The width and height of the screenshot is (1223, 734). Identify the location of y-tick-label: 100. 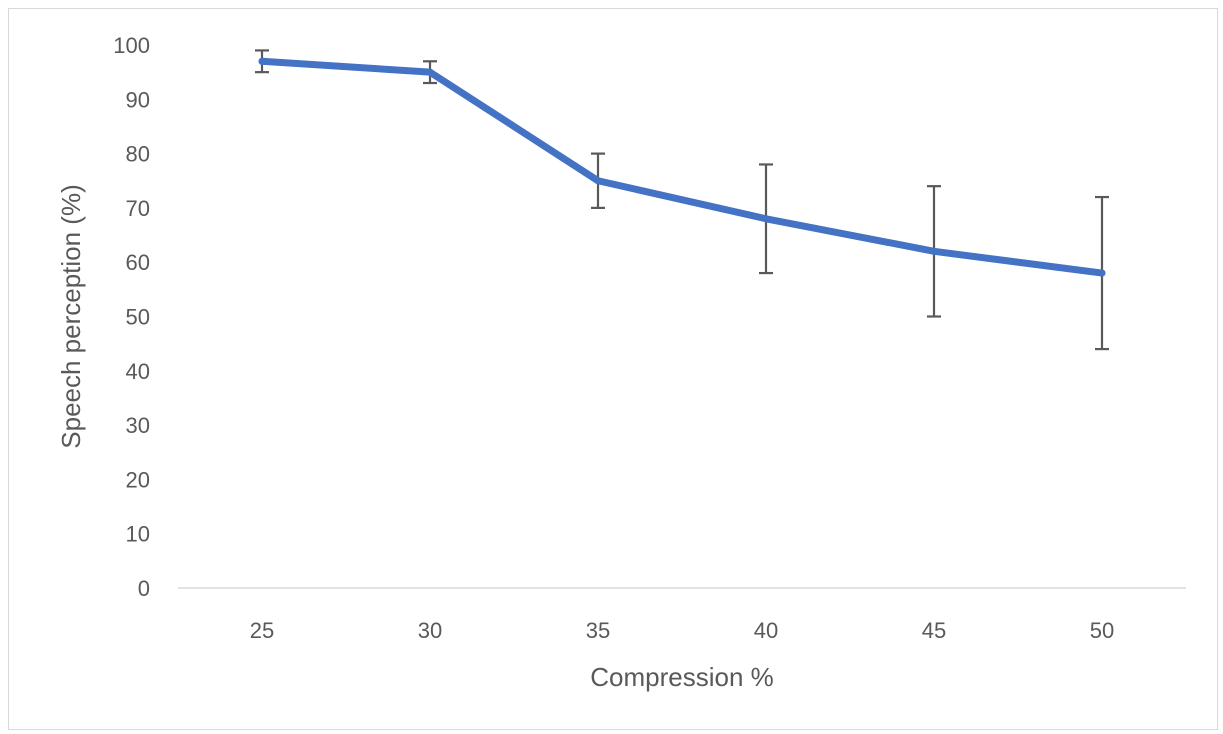
(131, 45).